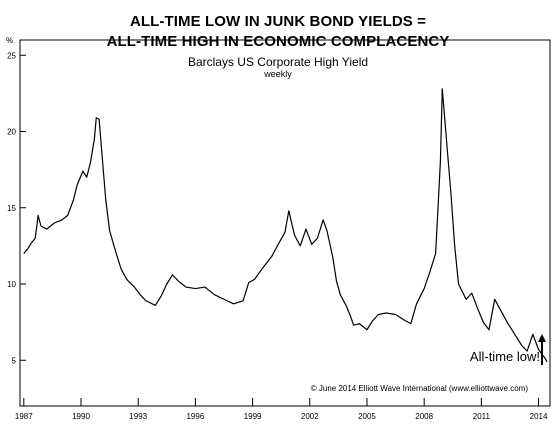 This screenshot has height=428, width=556. Describe the element at coordinates (278, 41) in the screenshot. I see `chart-title-line-2: ALL-TIME HIGH IN ECONOMIC COMPLACENCY` at that location.